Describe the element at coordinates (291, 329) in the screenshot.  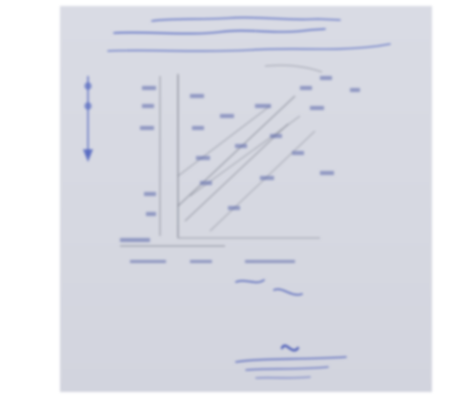
I see `signature-strokes` at that location.